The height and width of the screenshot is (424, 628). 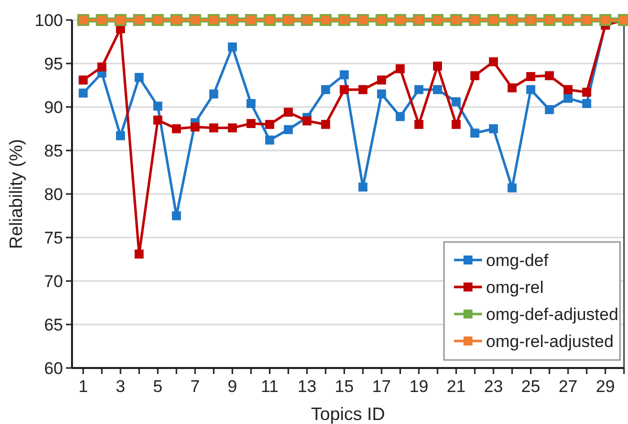 What do you see at coordinates (456, 386) in the screenshot?
I see `x-tick-label: 21` at bounding box center [456, 386].